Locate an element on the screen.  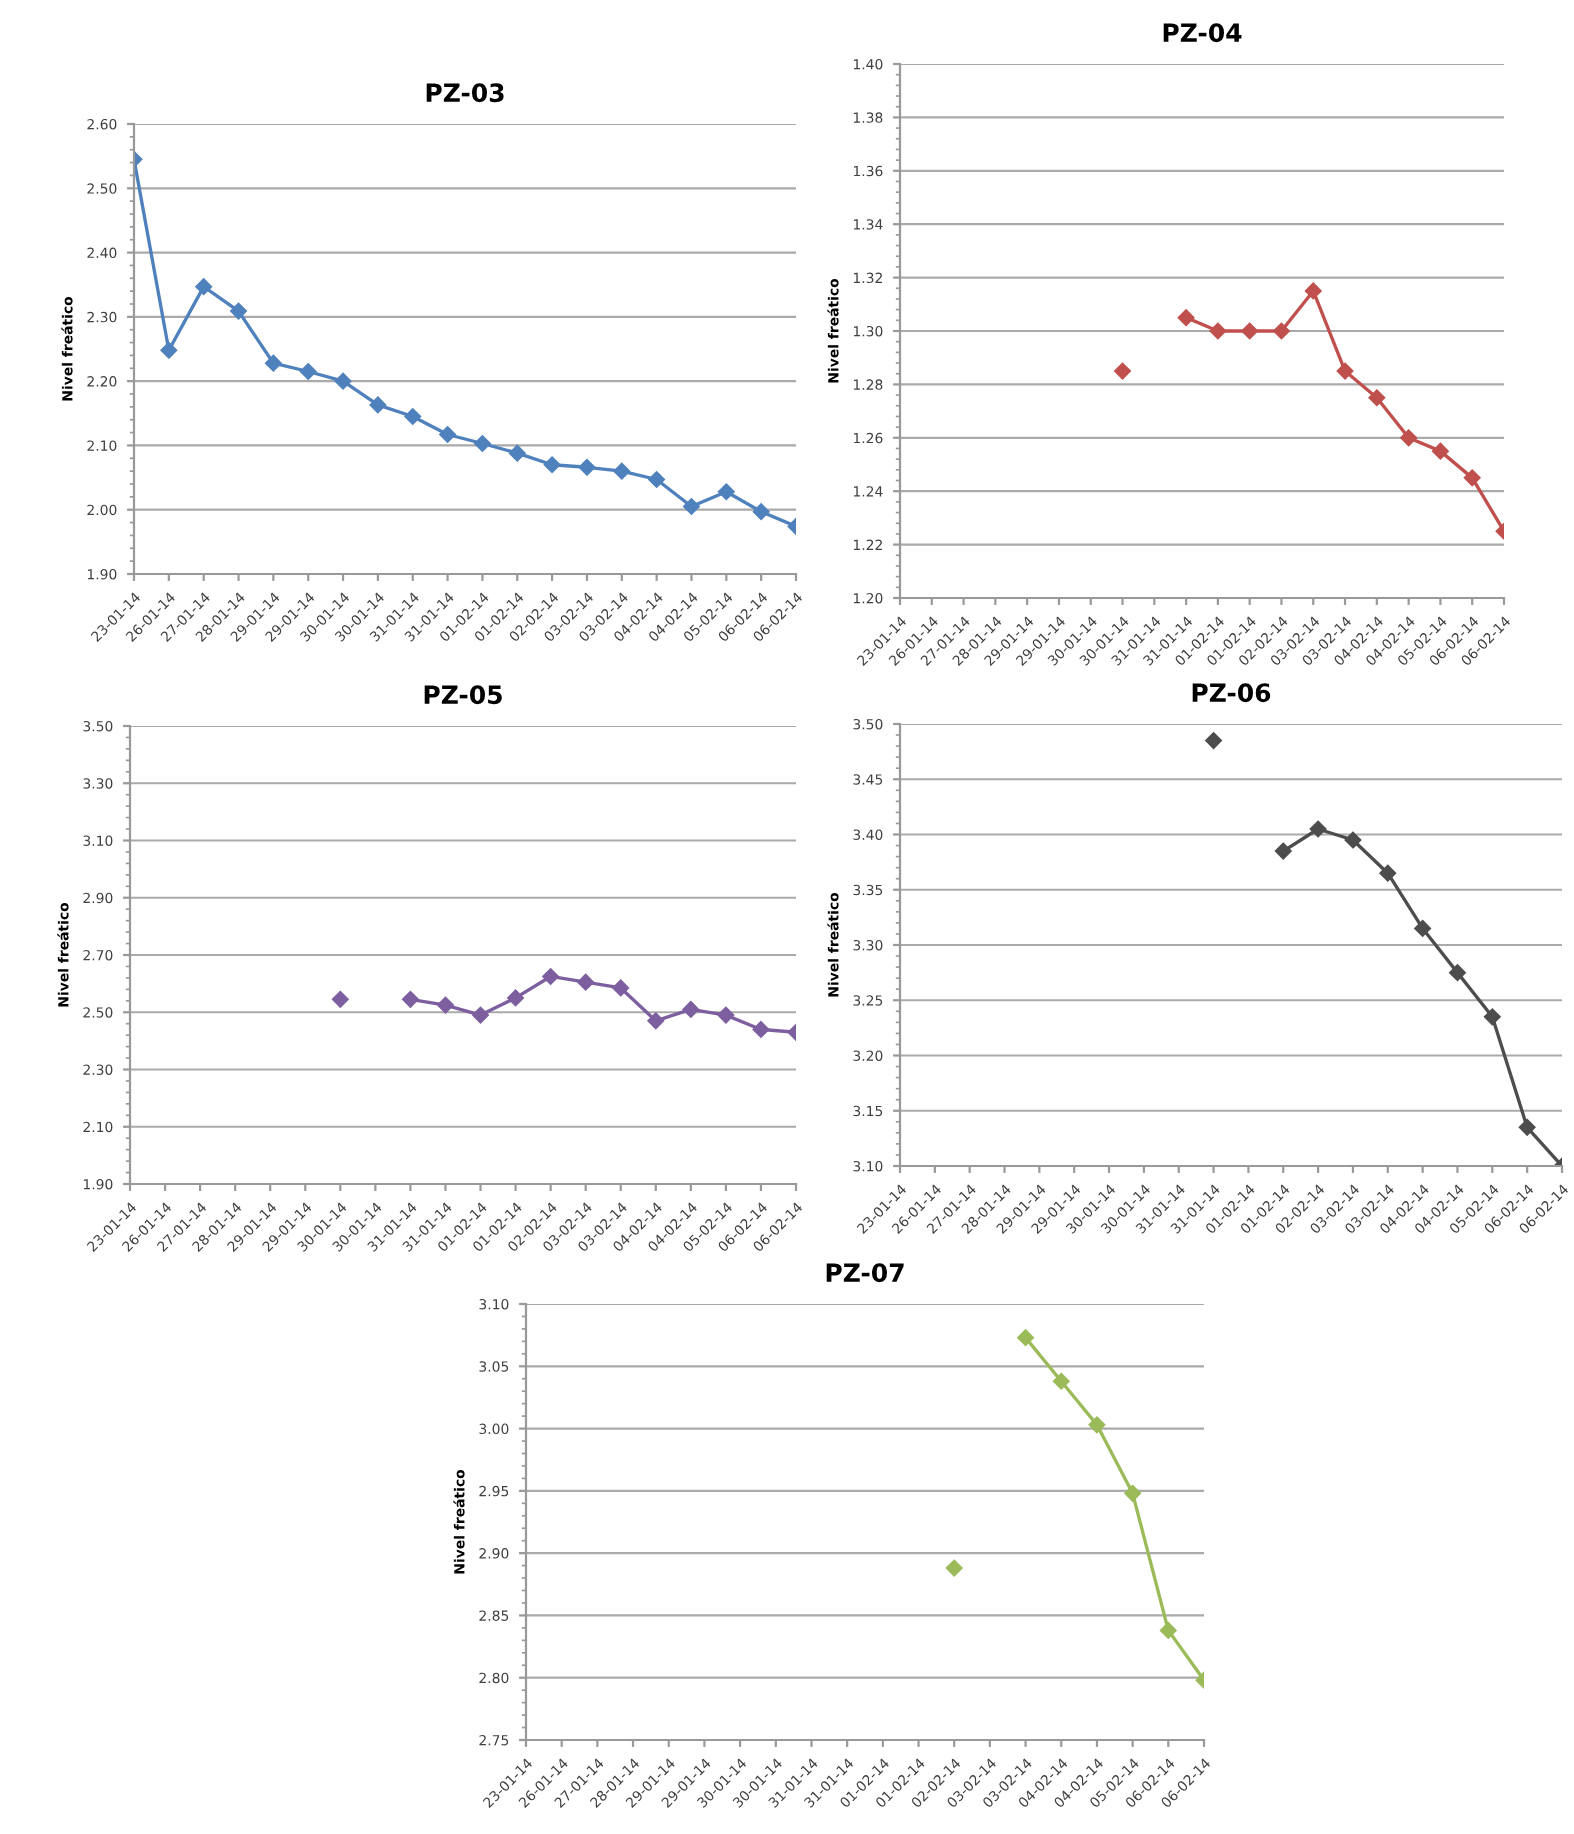
chart-title: PZ-05 is located at coordinates (463, 695).